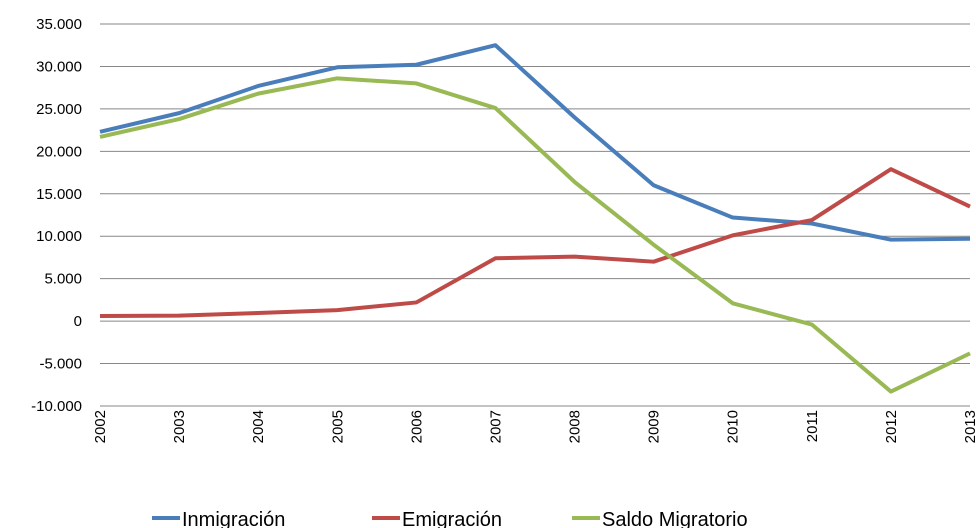  Describe the element at coordinates (59, 236) in the screenshot. I see `y-tick-label: 10.000` at that location.